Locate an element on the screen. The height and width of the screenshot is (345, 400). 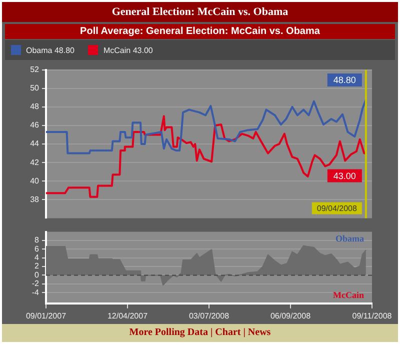
y-tick-label: 2 is located at coordinates (37, 266).